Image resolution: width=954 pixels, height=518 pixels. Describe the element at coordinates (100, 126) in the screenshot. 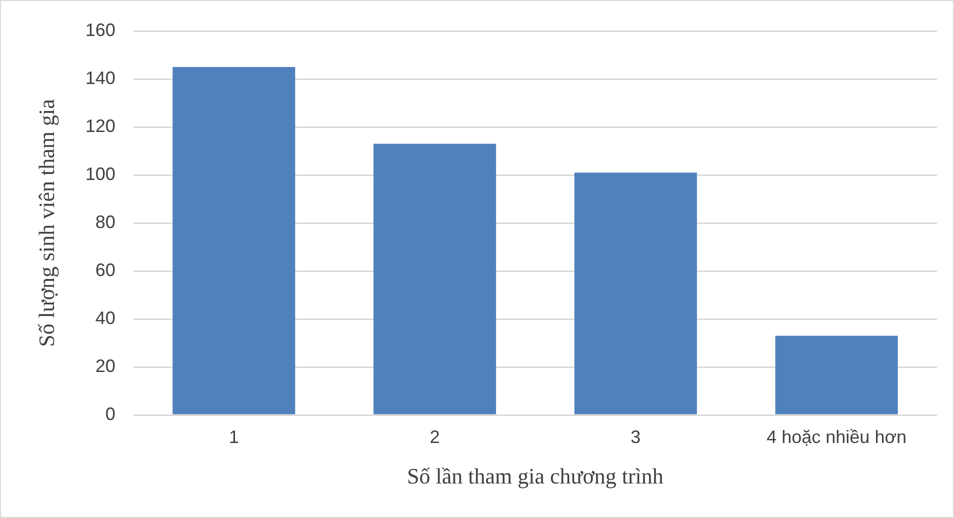

I see `y-tick-label: 120` at that location.